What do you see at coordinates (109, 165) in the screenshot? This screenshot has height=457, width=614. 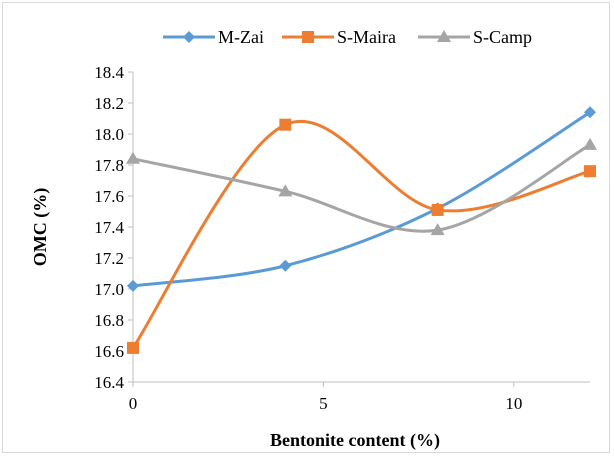 I see `y-tick-label: 17.8` at bounding box center [109, 165].